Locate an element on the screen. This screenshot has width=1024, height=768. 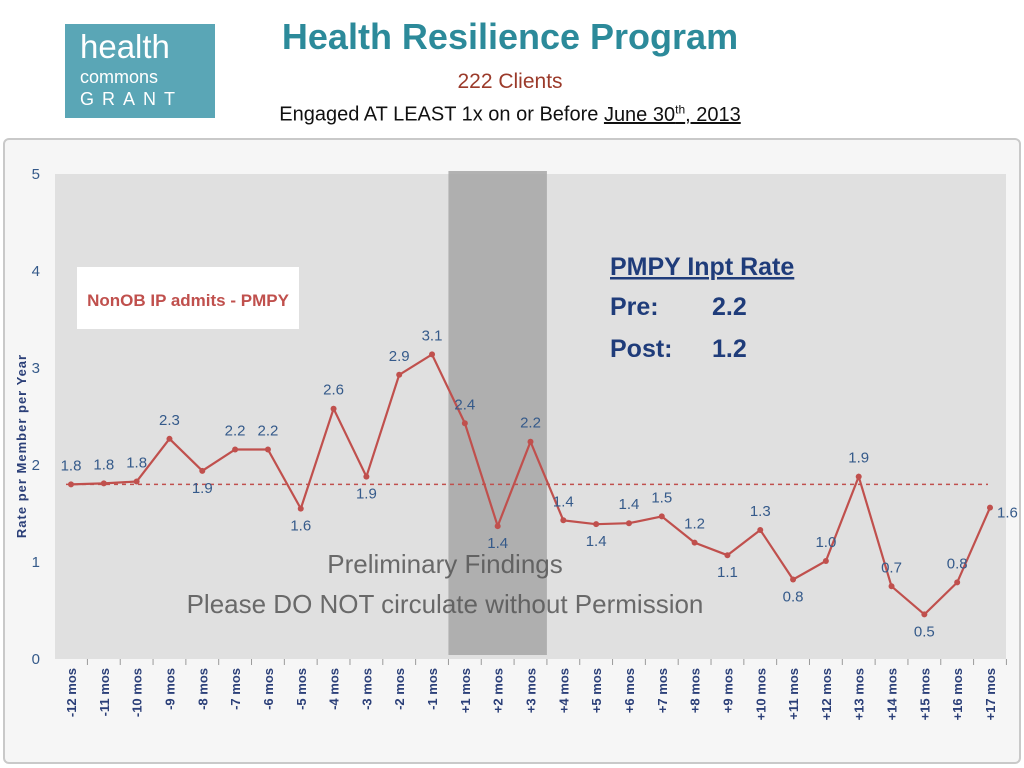
data-label: 1.0 is located at coordinates (825, 542).